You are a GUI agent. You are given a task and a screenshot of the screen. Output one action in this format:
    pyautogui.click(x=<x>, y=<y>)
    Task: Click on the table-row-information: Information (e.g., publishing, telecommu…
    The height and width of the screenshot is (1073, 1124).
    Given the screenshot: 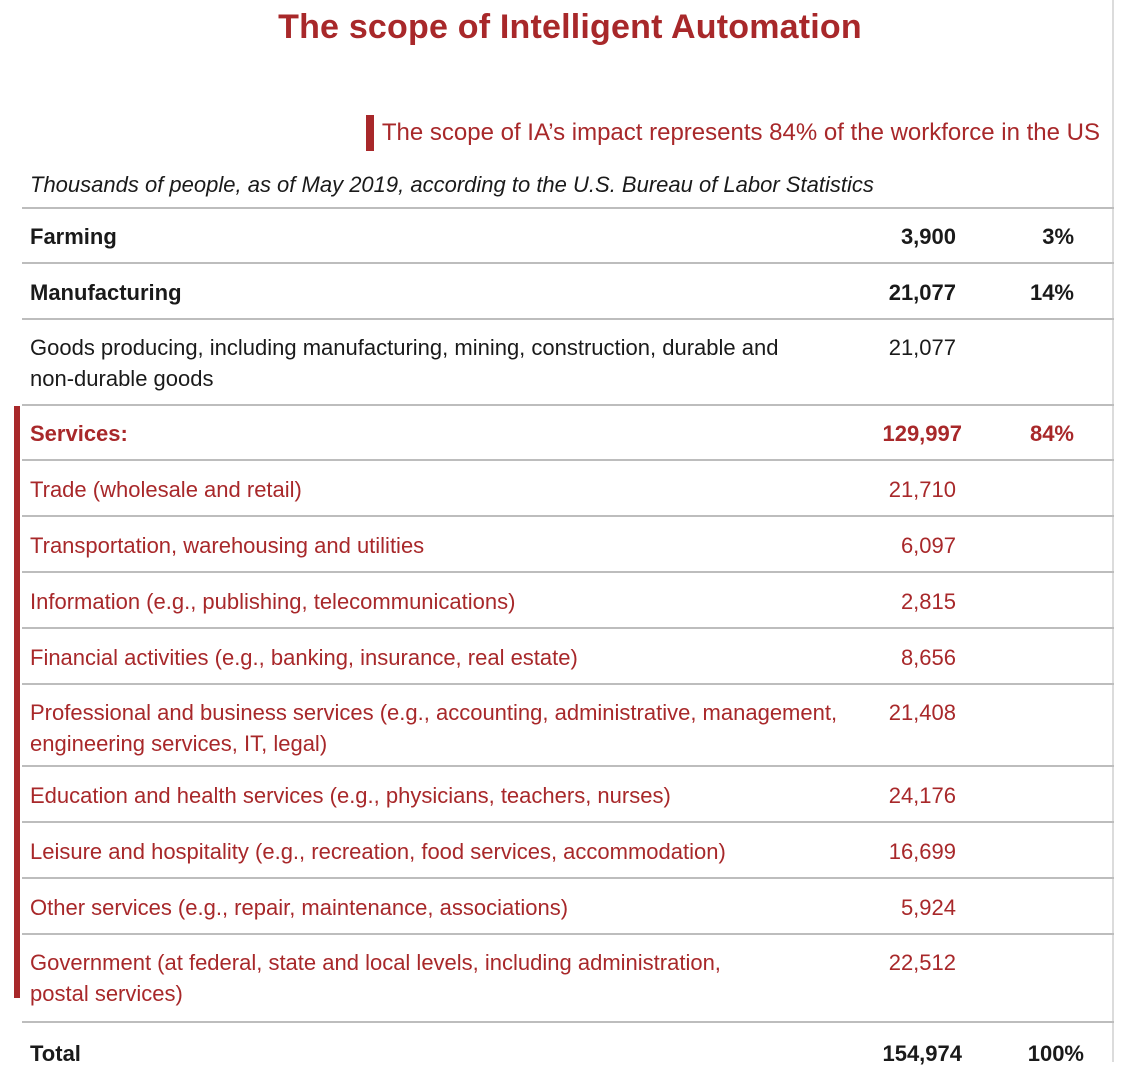 What is the action you would take?
    pyautogui.click(x=568, y=600)
    